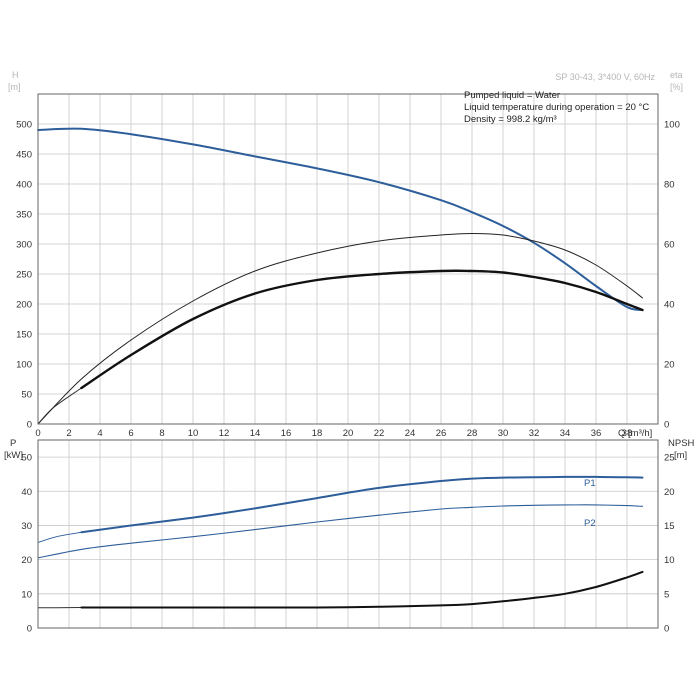  I want to click on y-right-tick-label: 5, so click(666, 594).